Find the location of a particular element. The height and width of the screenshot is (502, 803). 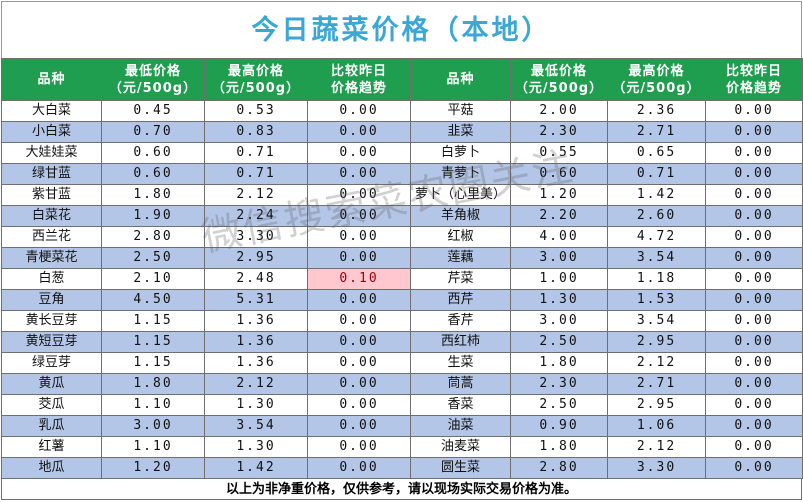

header-name: 品种 is located at coordinates (51, 79).